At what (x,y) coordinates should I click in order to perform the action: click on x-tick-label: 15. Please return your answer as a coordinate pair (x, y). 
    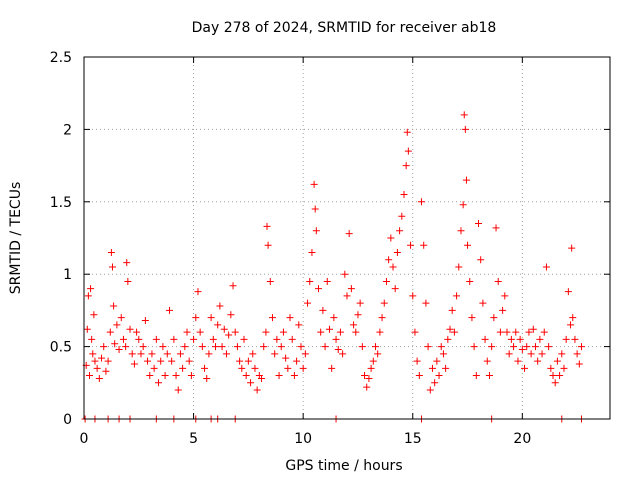
    Looking at the image, I should click on (413, 439).